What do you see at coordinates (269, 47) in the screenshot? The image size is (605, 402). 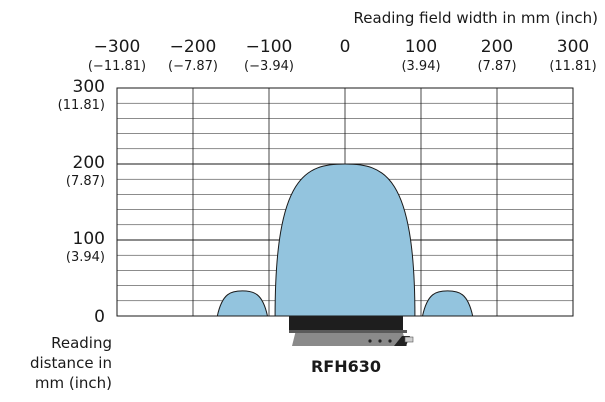 I see `x-tick-label: −100` at bounding box center [269, 47].